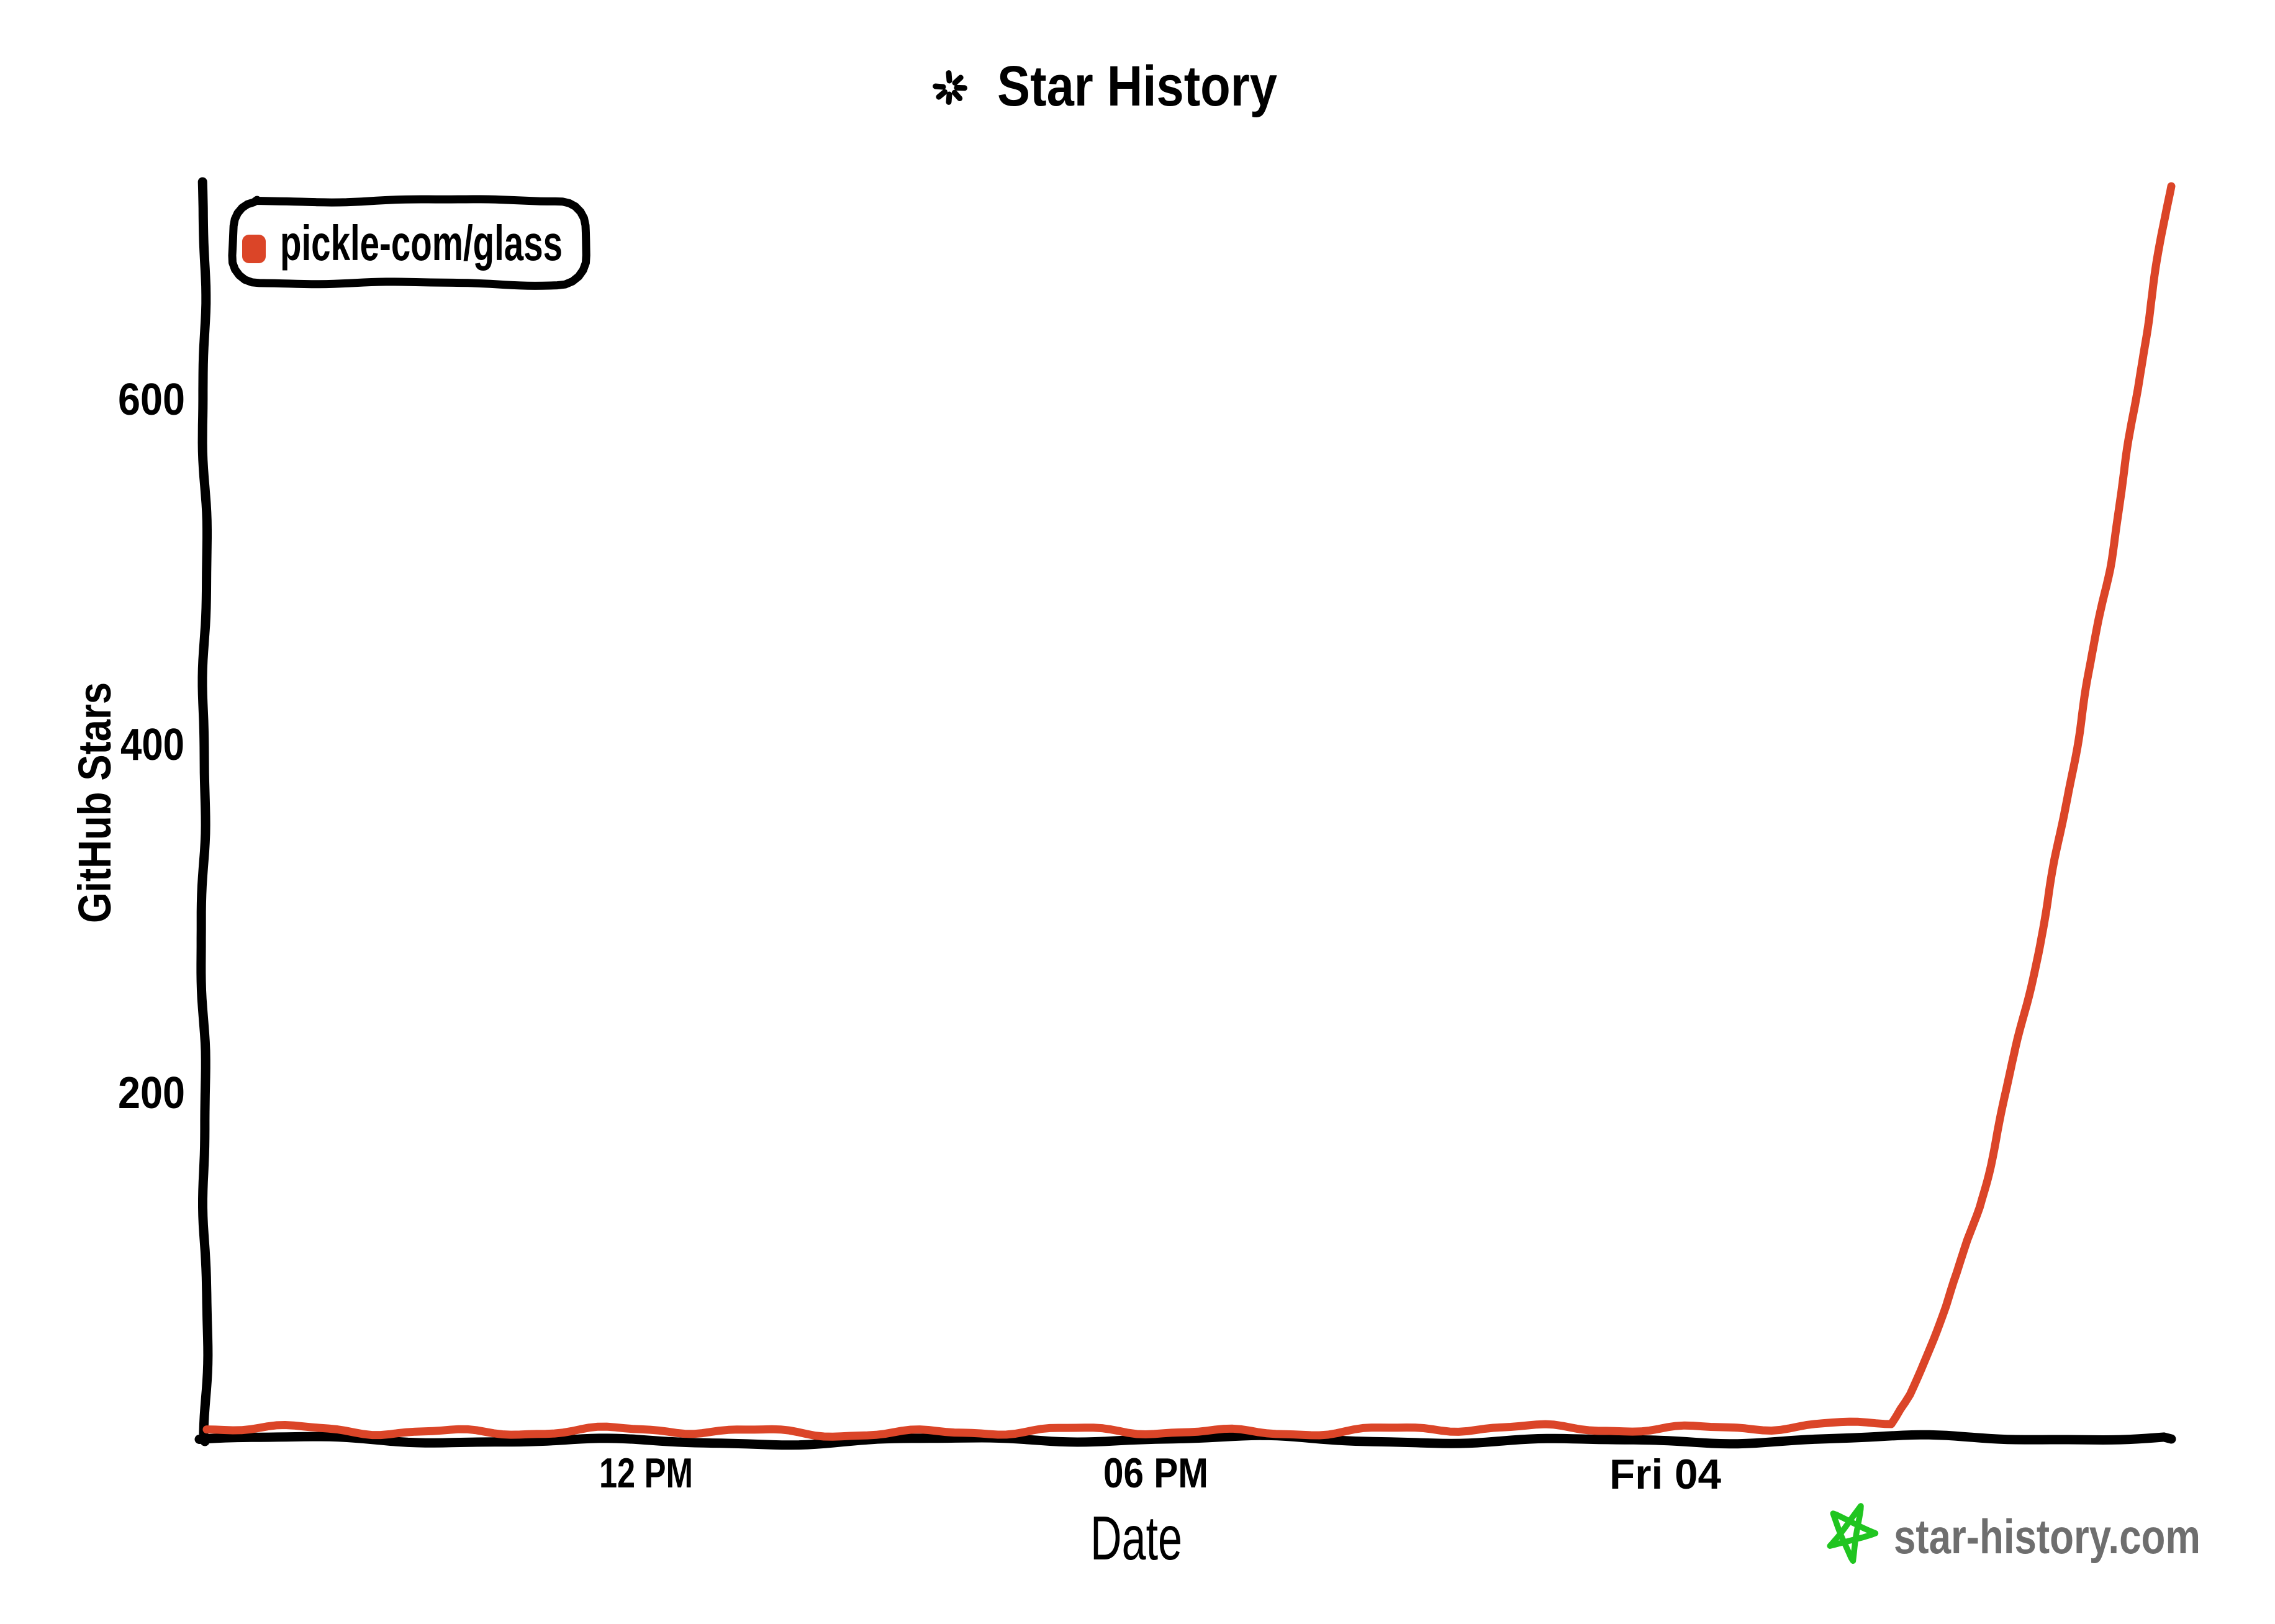  What do you see at coordinates (1137, 86) in the screenshot?
I see `svg-text: Star History` at bounding box center [1137, 86].